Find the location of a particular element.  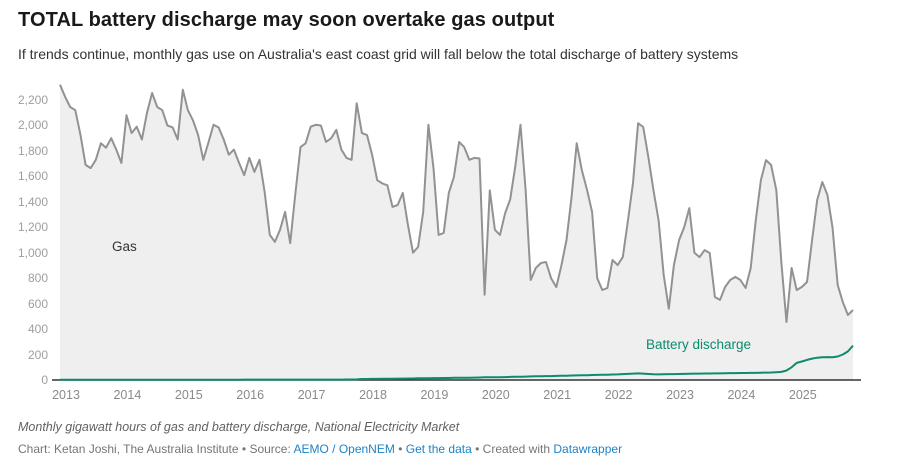

y-axis-label: 1,600 is located at coordinates (32, 176).